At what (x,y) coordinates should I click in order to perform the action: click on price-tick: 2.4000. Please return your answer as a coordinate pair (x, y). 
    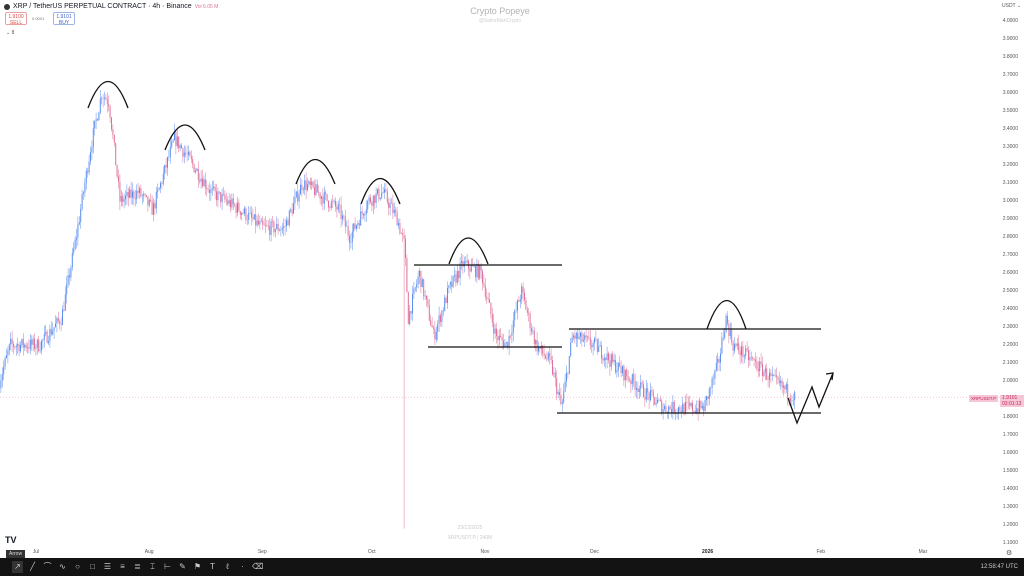
    Looking at the image, I should click on (1010, 309).